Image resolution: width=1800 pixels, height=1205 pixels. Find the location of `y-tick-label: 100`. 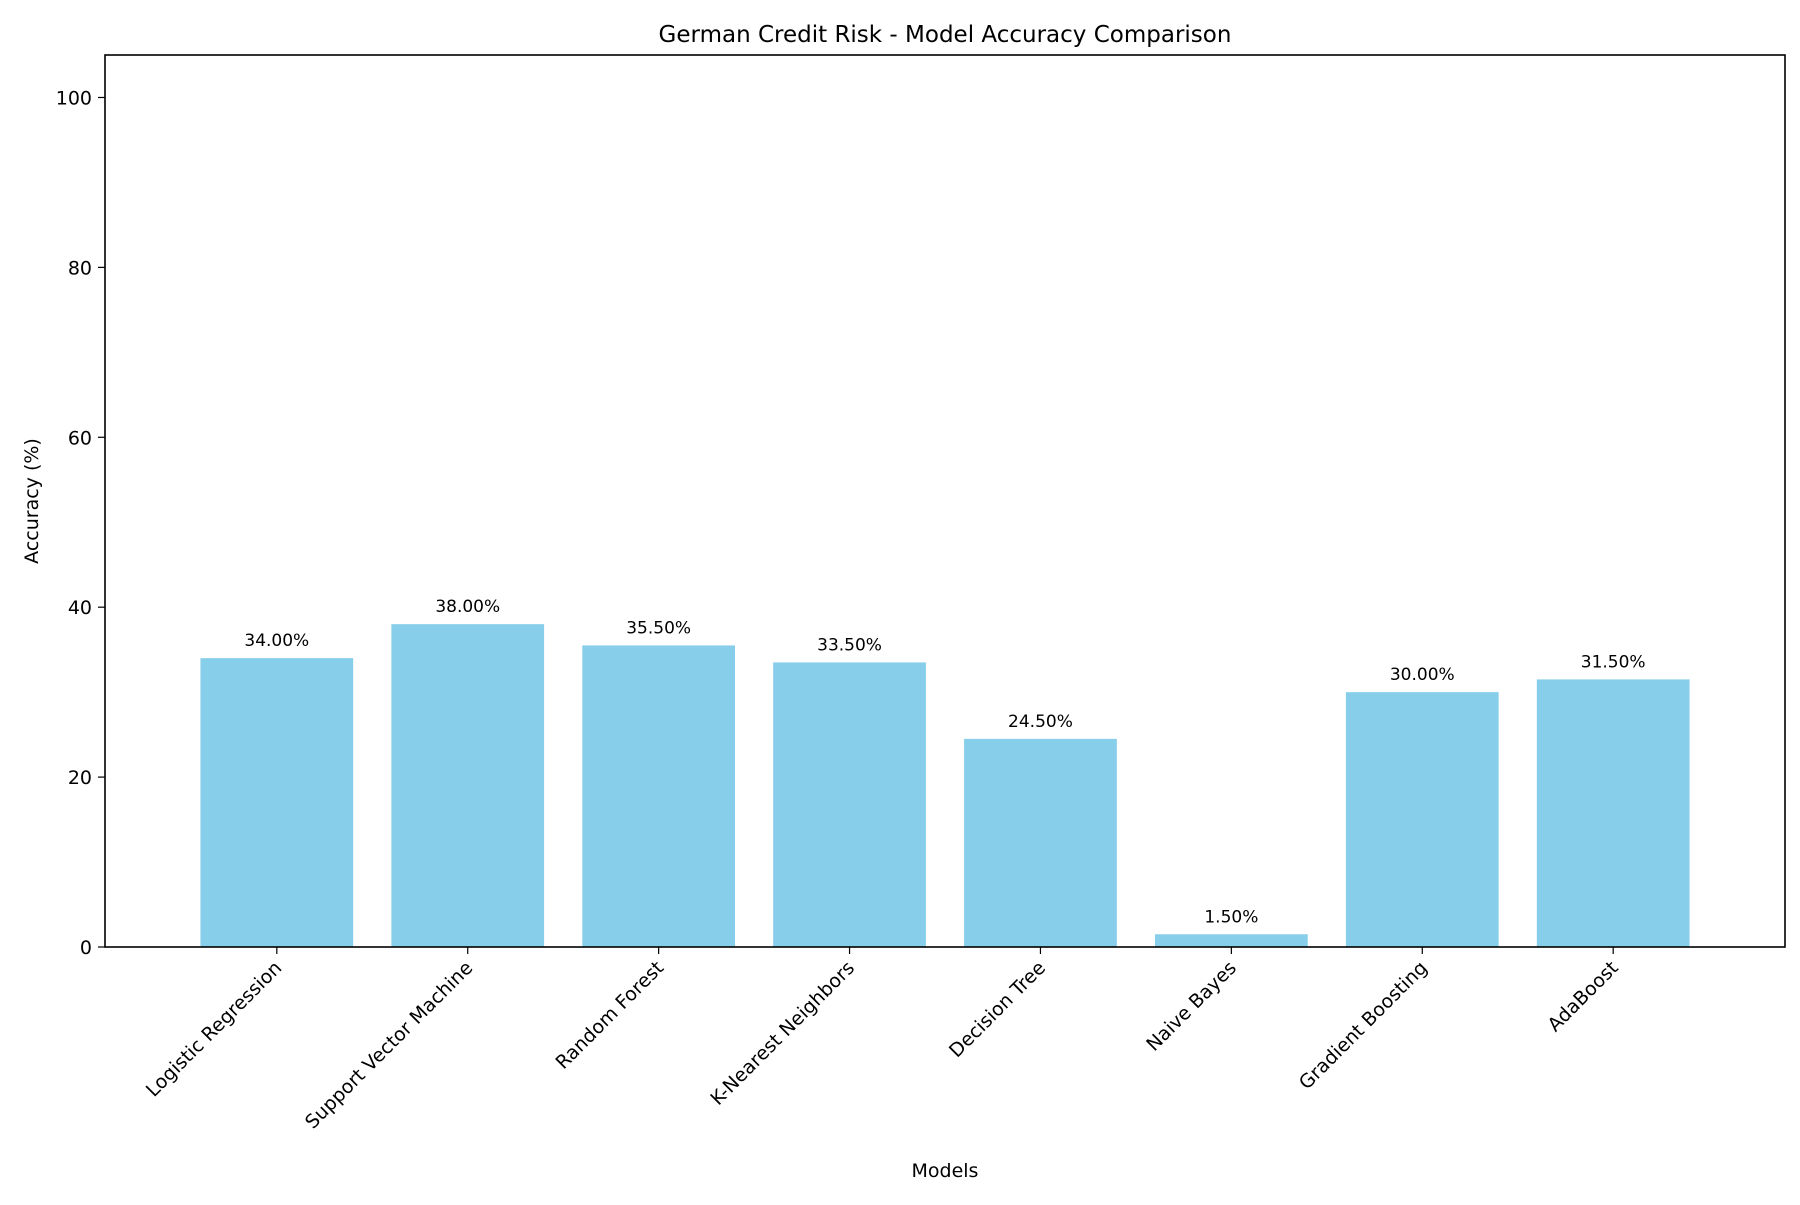

y-tick-label: 100 is located at coordinates (74, 98).